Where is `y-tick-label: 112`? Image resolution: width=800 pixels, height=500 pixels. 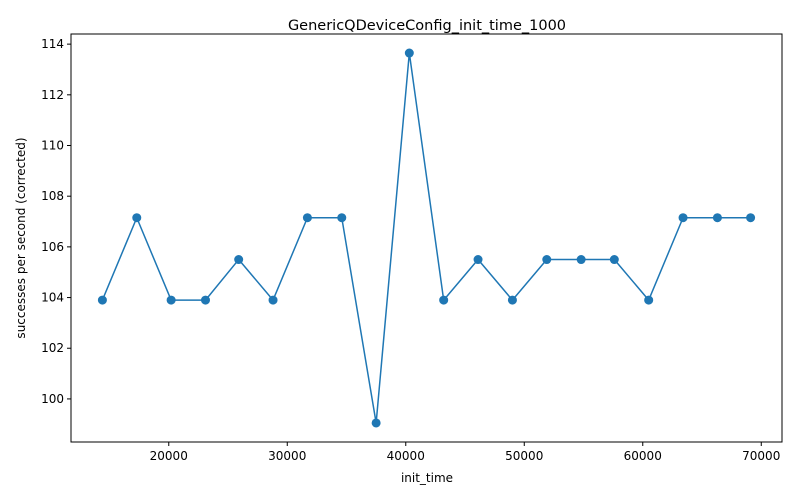 y-tick-label: 112 is located at coordinates (52, 95).